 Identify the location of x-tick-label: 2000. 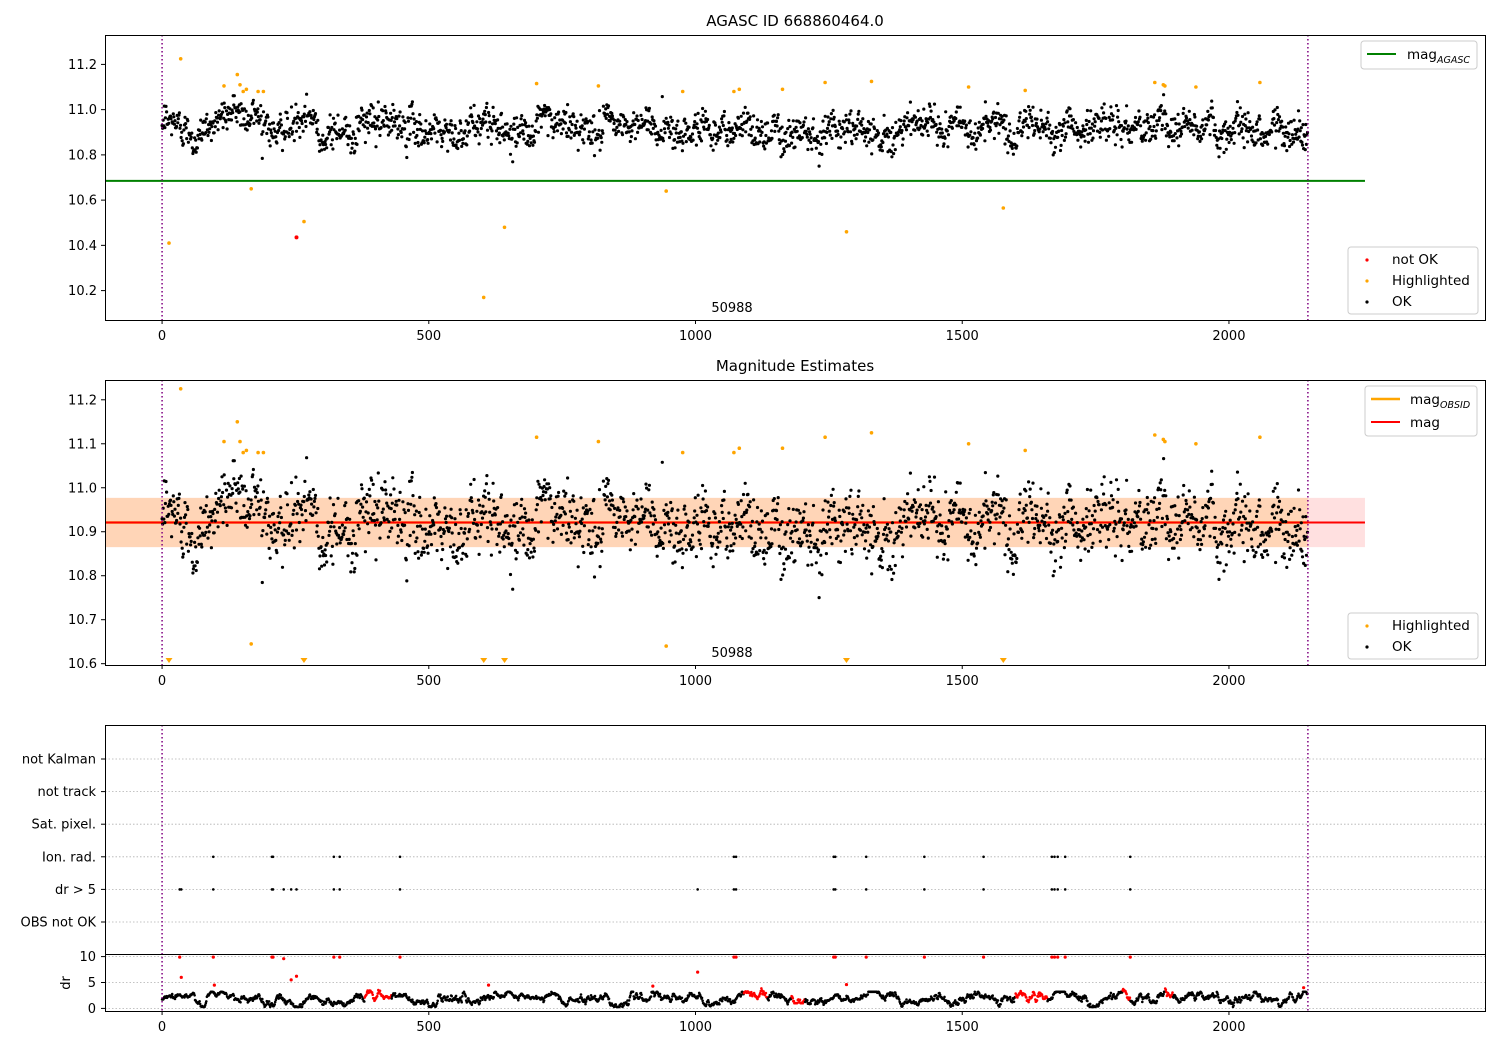
(1228, 681).